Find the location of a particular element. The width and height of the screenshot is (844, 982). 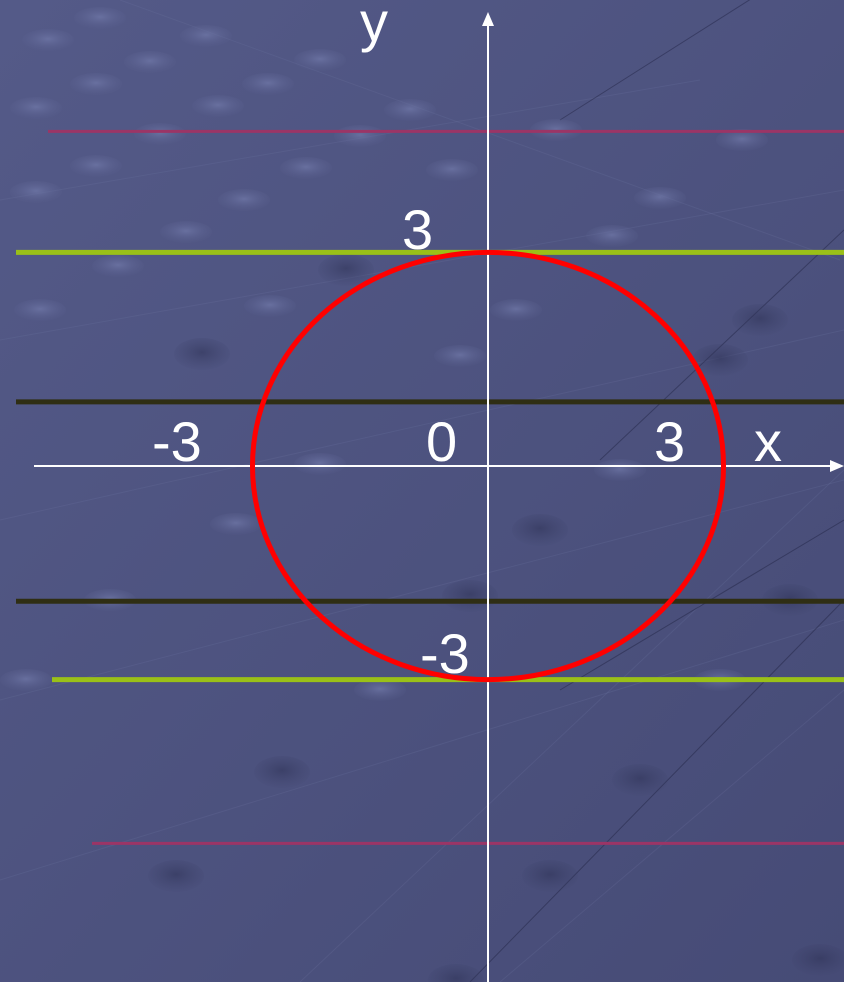

tick-label-origin: 0 is located at coordinates (442, 441).